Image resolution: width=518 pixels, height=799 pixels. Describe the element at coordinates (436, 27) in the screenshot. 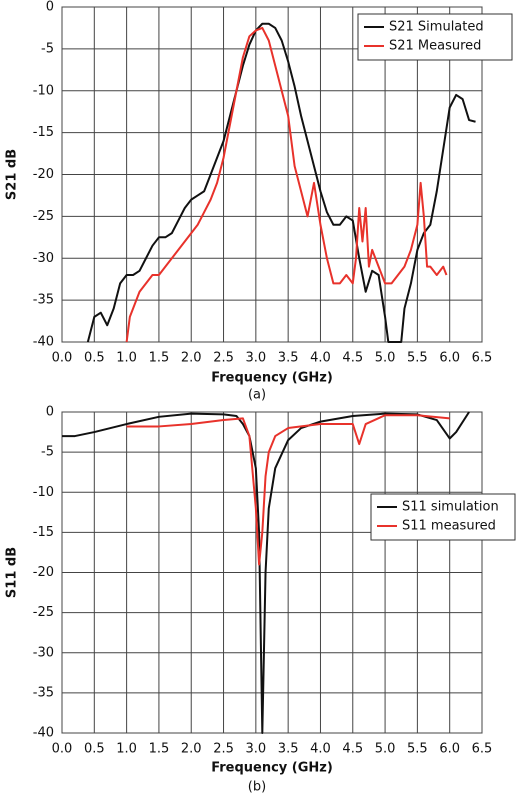

I see `legend-label: S21 Simulated` at that location.